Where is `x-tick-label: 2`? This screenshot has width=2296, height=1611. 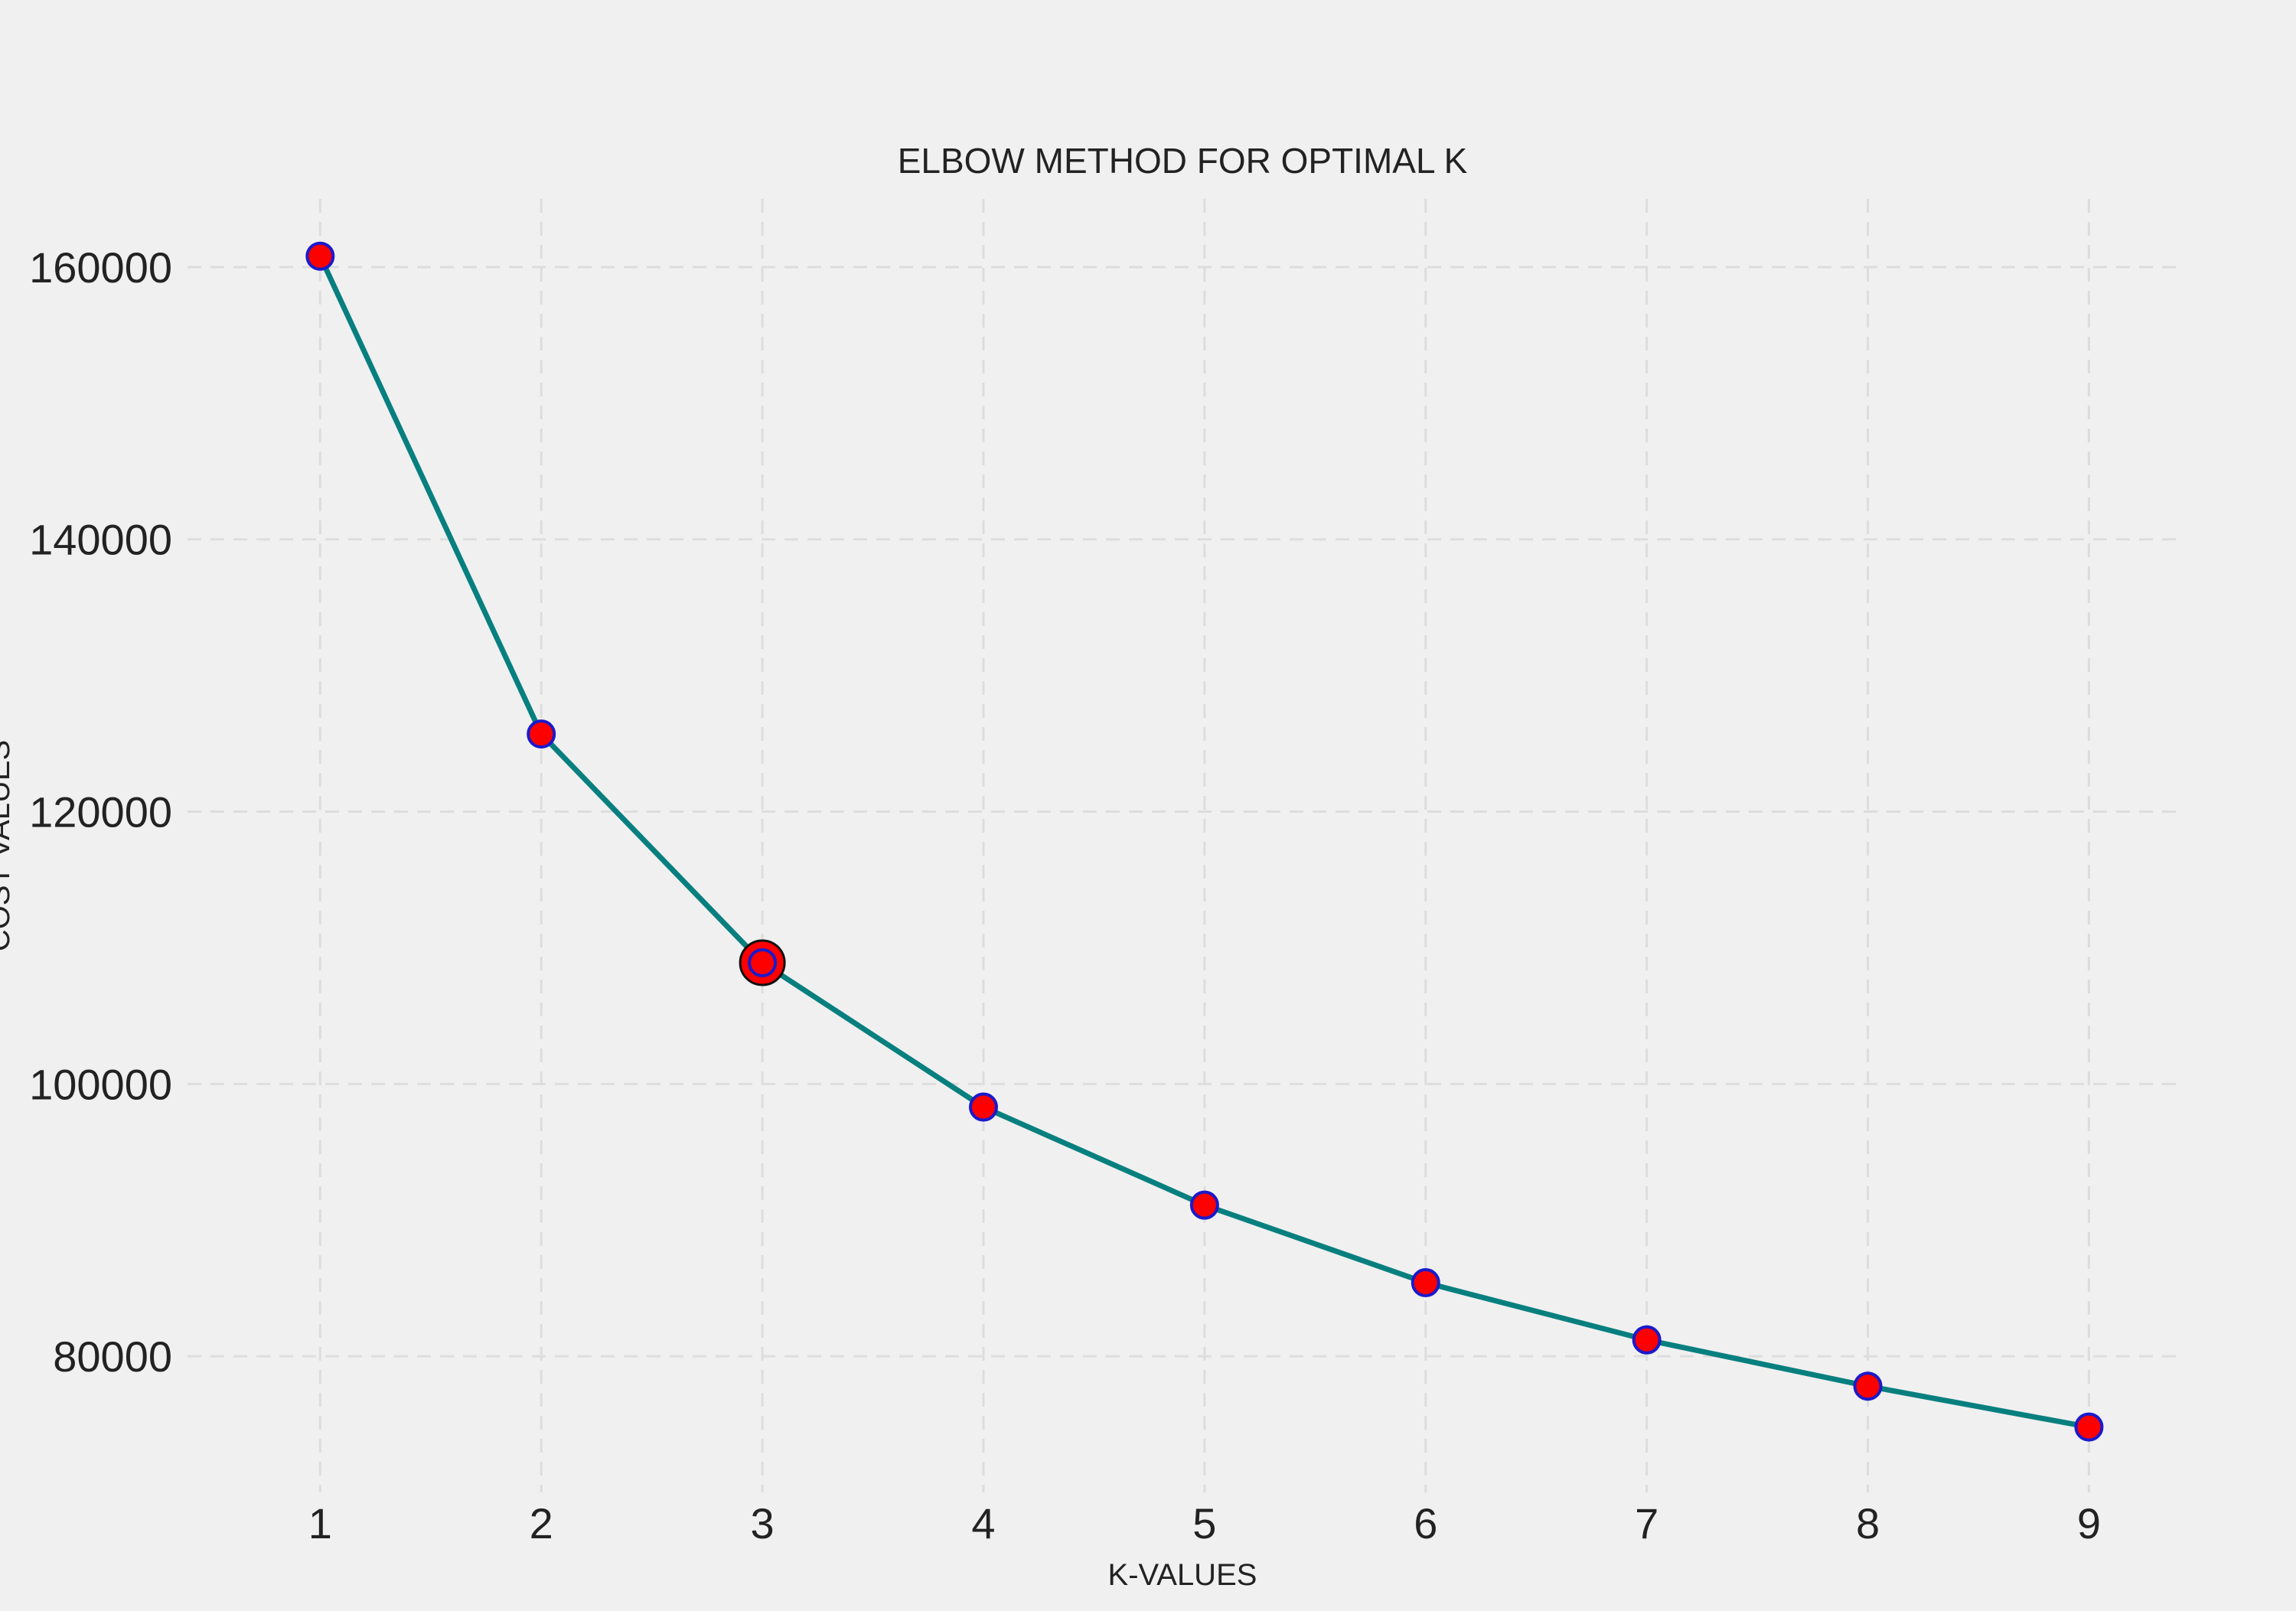 x-tick-label: 2 is located at coordinates (541, 1523).